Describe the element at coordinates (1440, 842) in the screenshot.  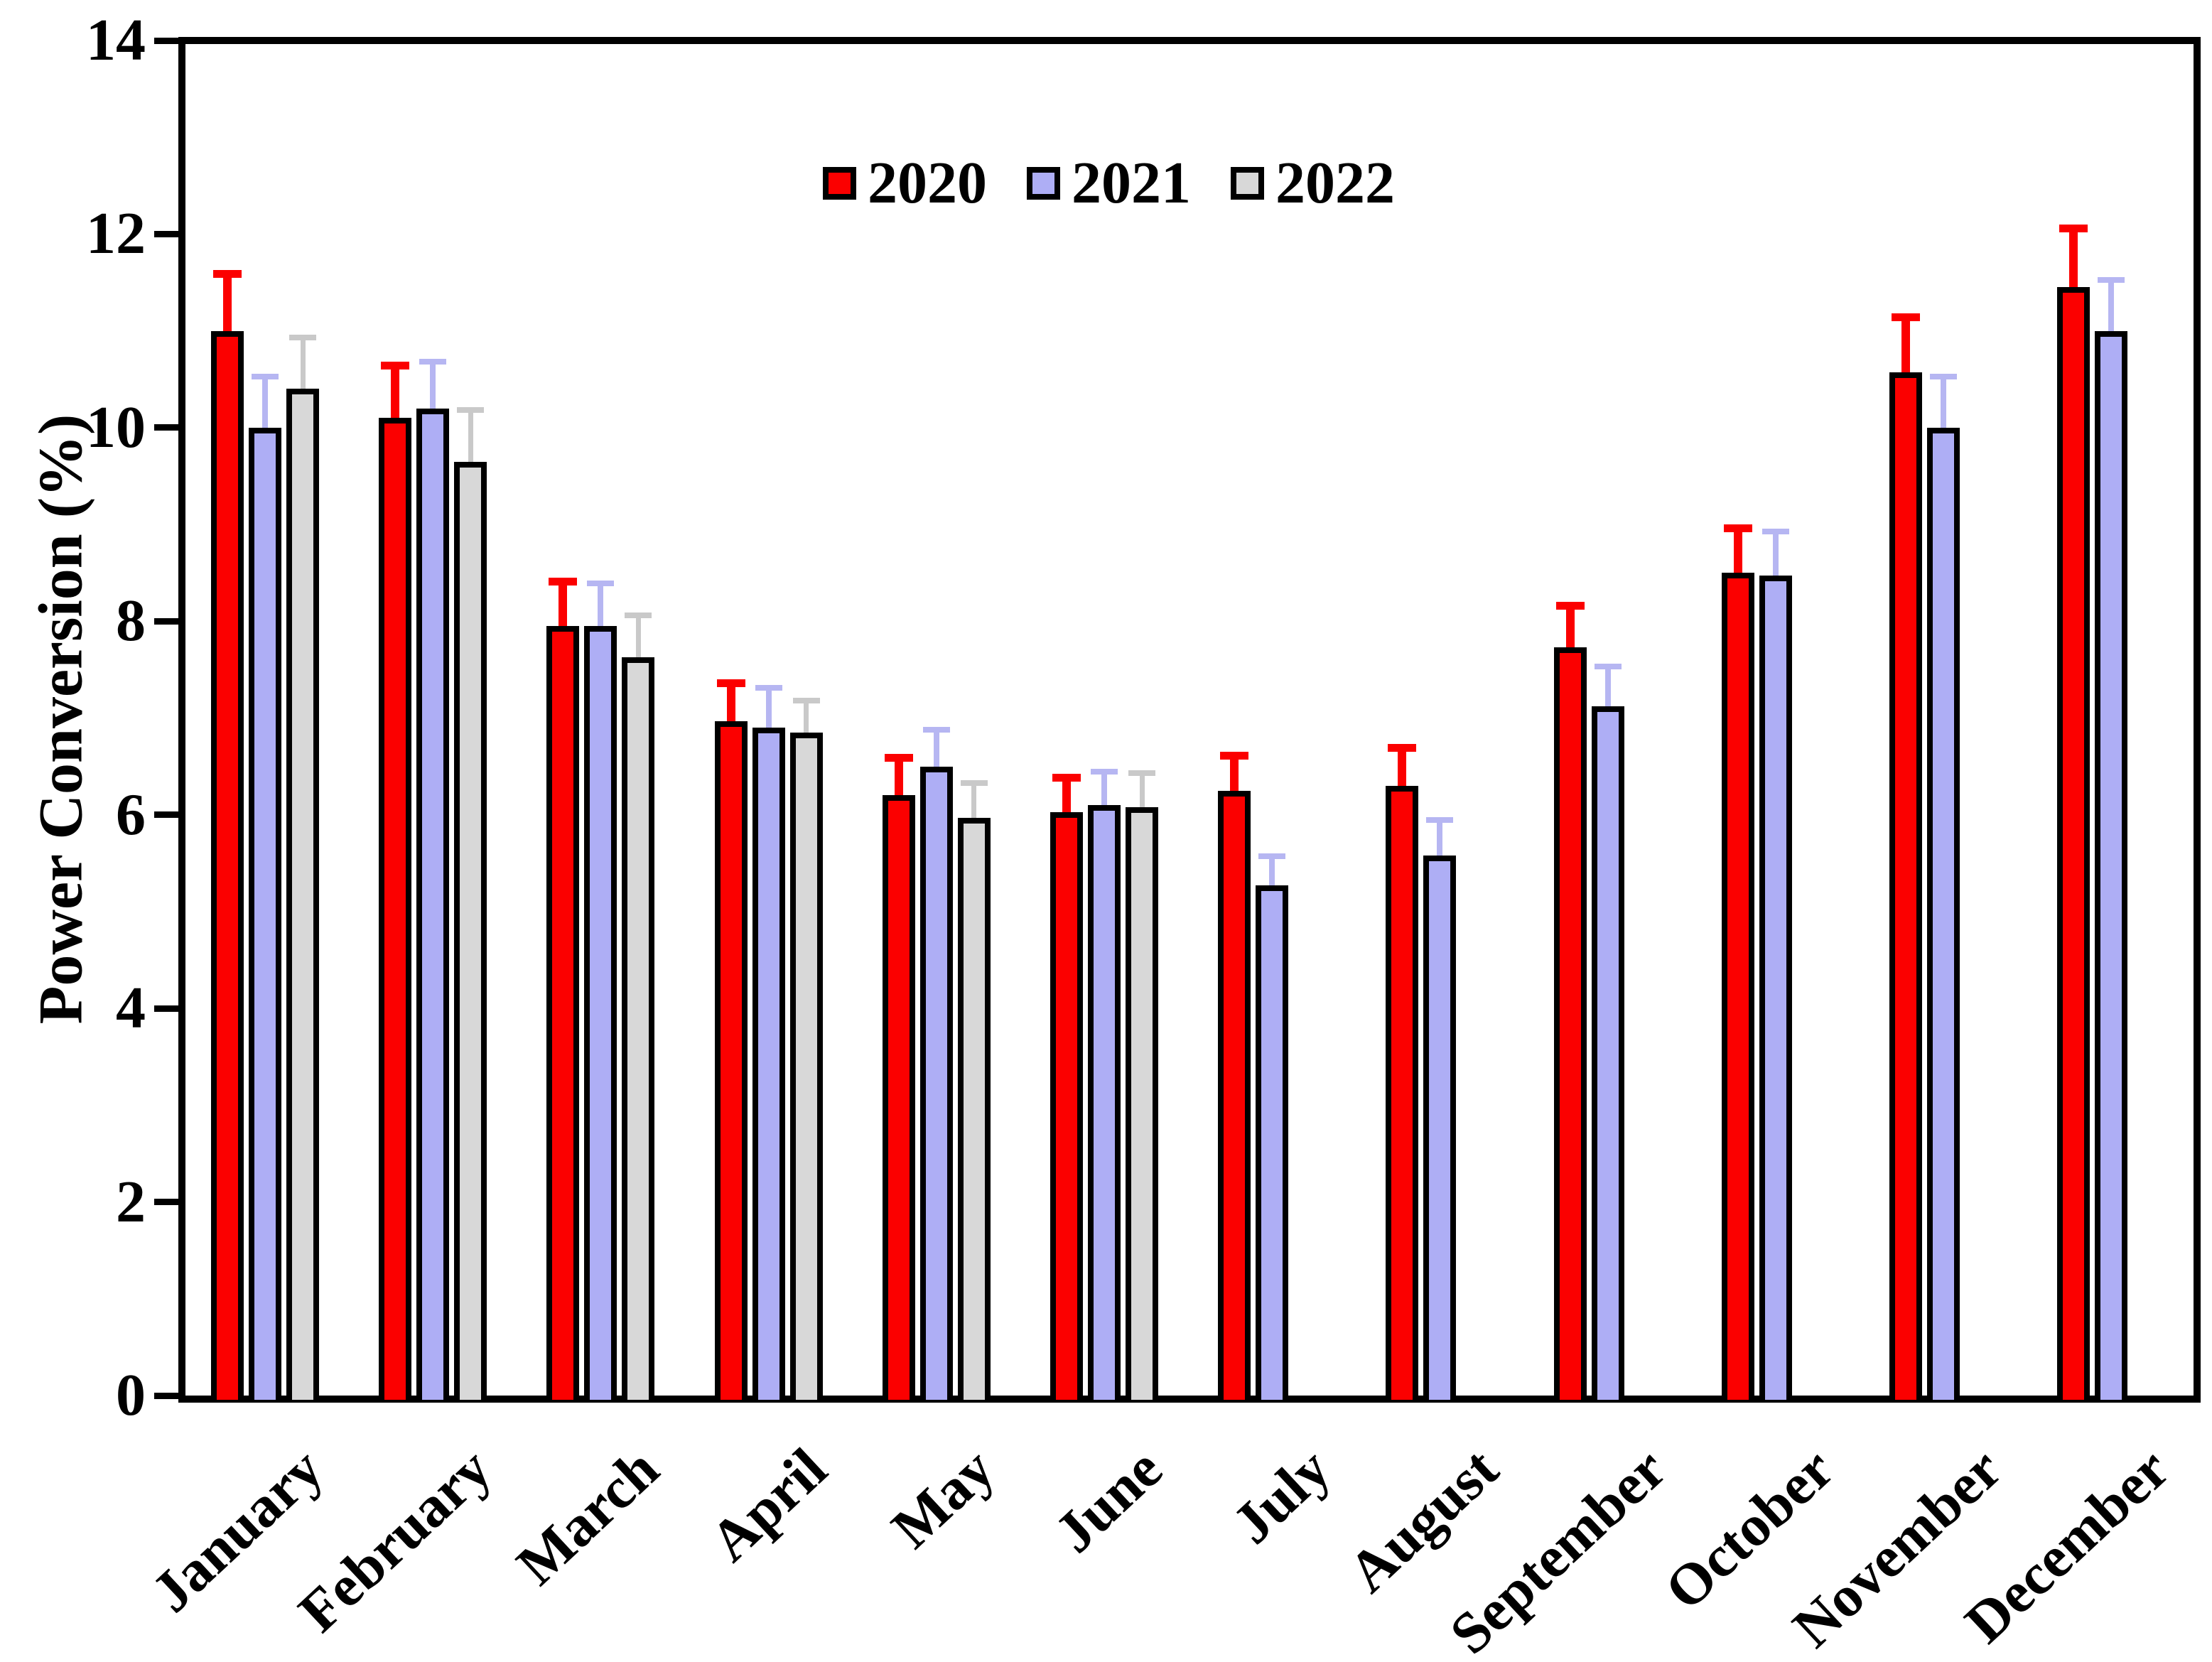
I see `error-bar-stem-2021-august` at that location.